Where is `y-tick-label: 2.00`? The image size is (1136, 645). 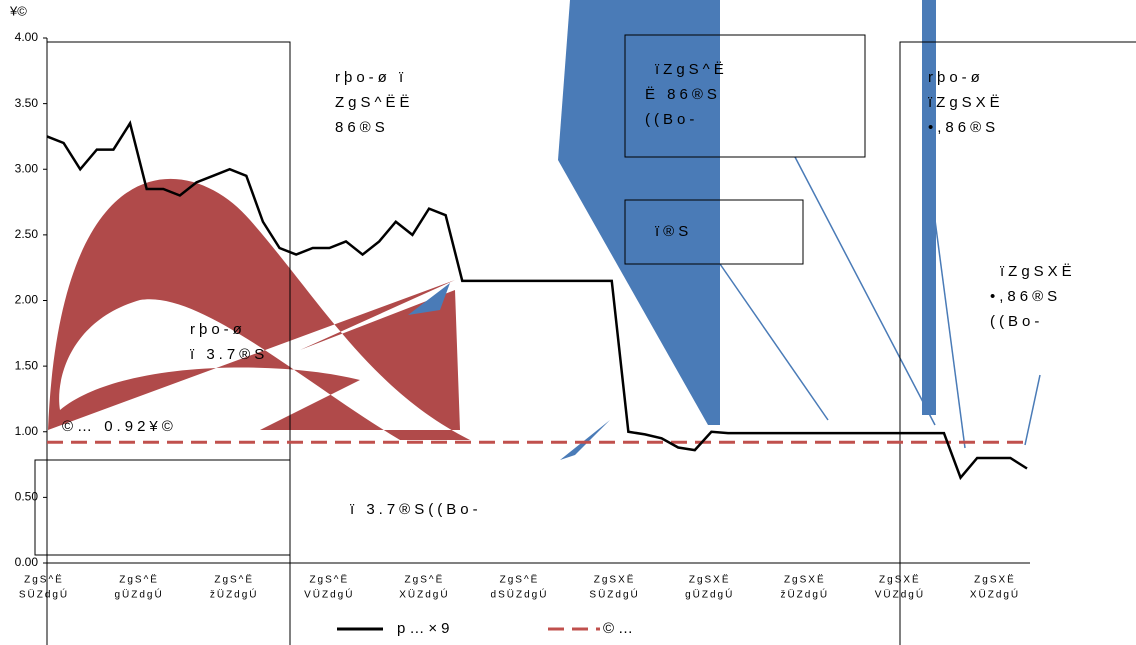 y-tick-label: 2.00 is located at coordinates (27, 300).